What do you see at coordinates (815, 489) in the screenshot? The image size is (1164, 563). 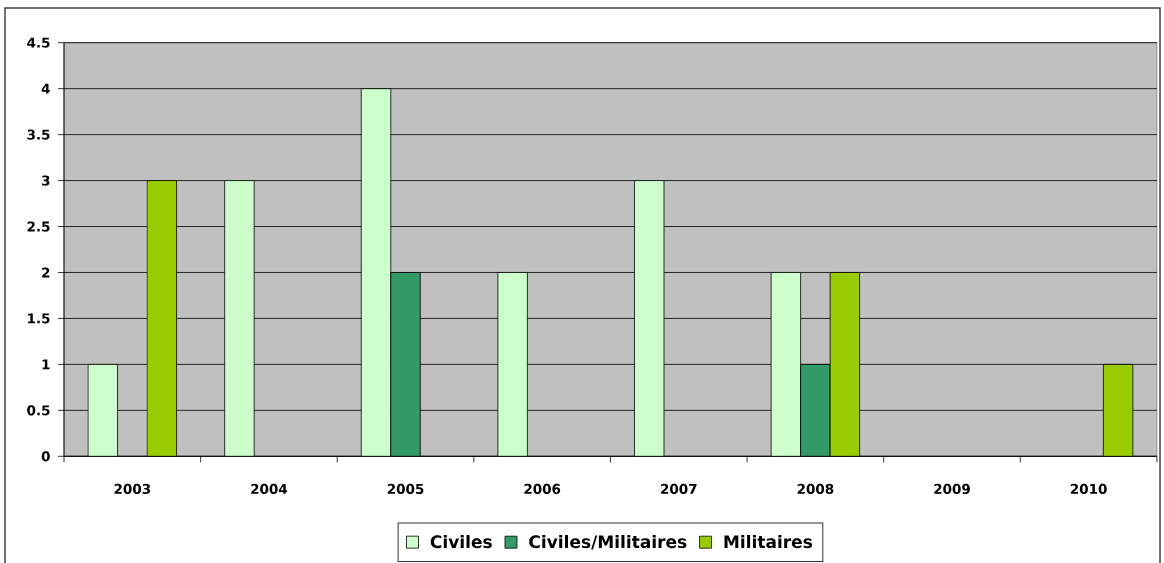 I see `x-tick-label: 2008` at bounding box center [815, 489].